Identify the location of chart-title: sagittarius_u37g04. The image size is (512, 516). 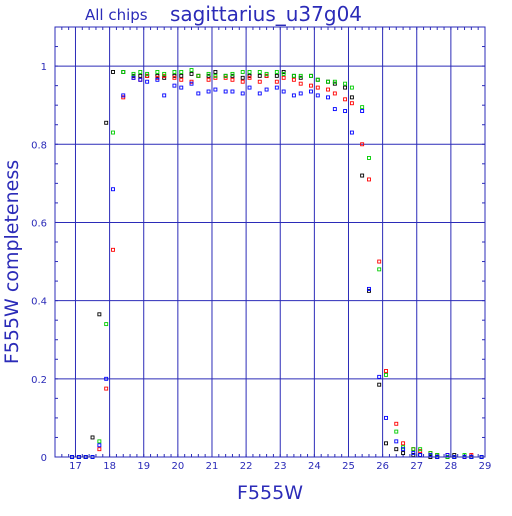
(266, 14).